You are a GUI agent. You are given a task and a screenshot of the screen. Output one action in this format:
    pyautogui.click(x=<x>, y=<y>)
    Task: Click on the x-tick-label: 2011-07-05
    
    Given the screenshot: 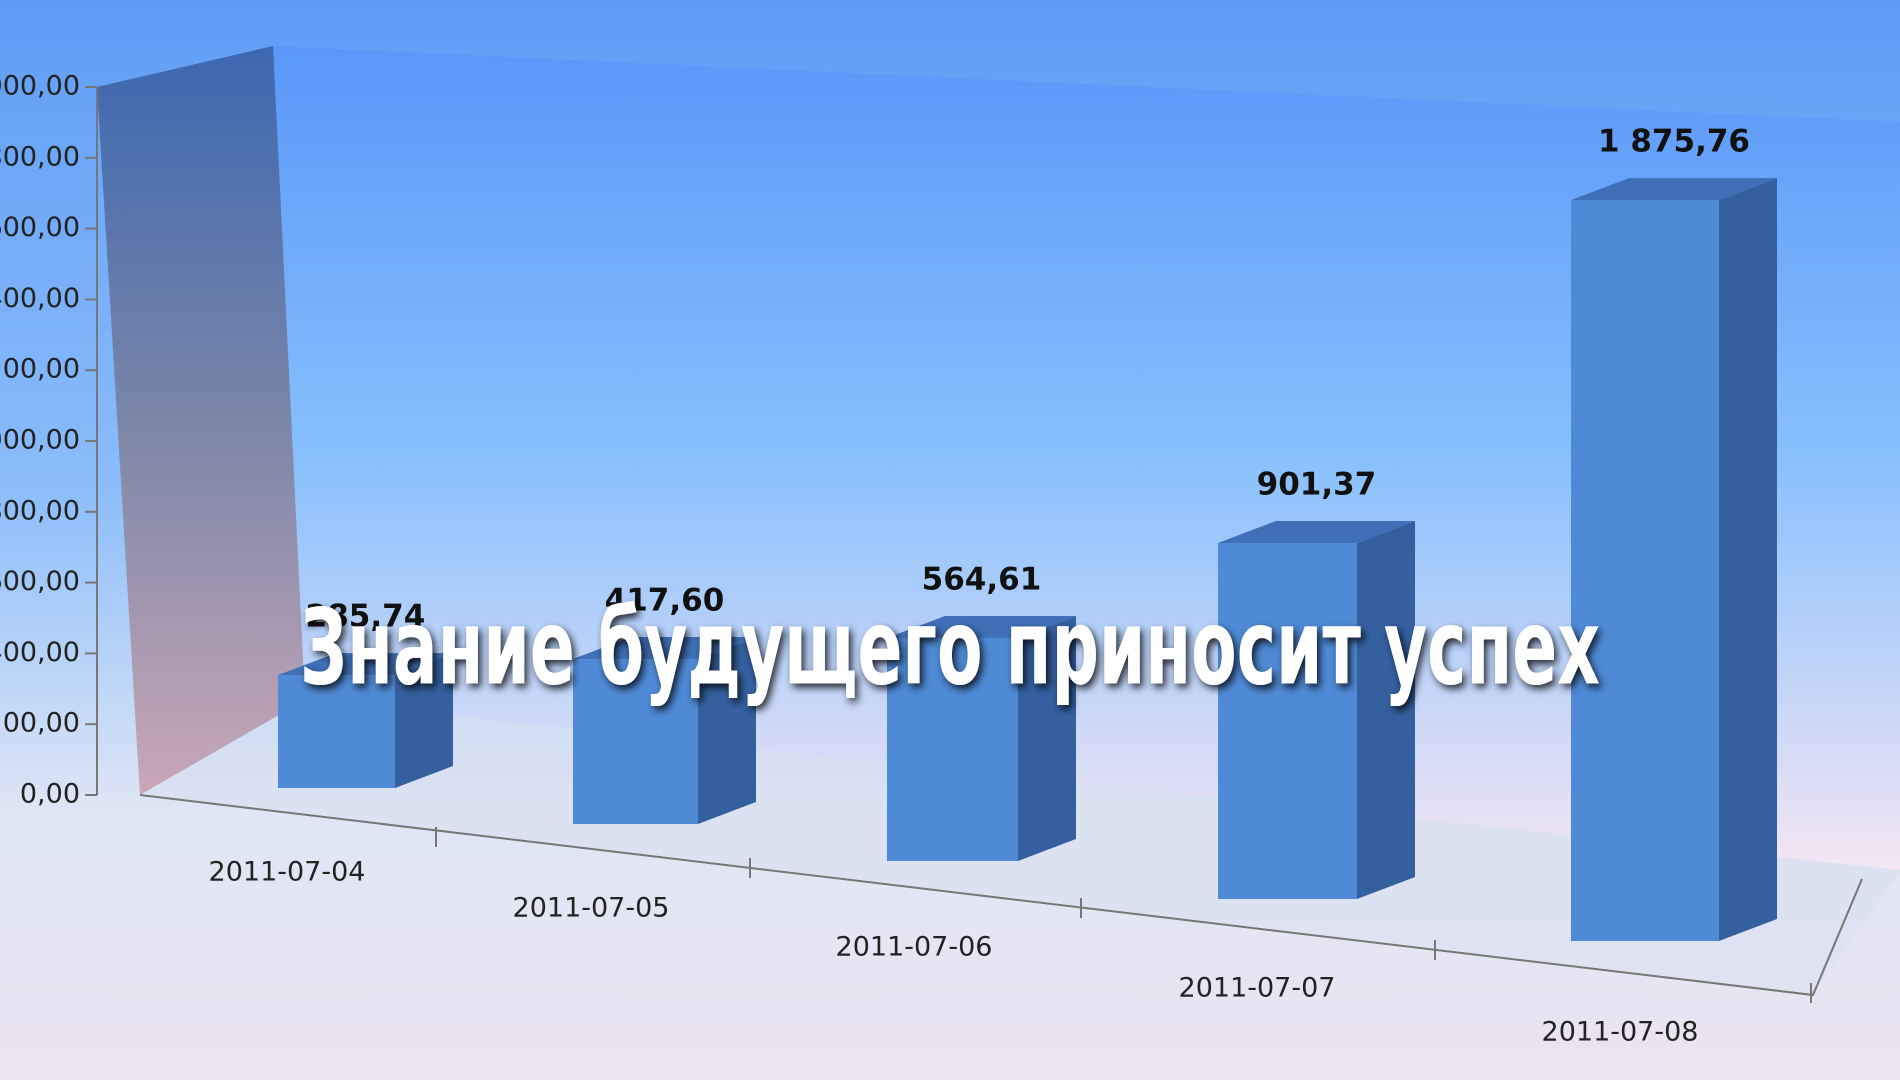 What is the action you would take?
    pyautogui.click(x=591, y=908)
    